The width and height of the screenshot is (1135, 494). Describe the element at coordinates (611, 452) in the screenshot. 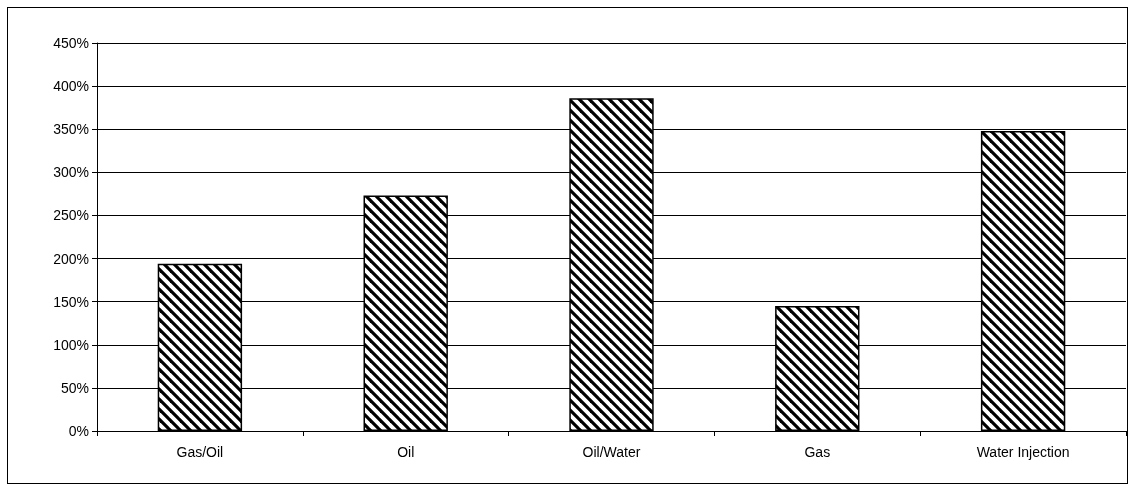

I see `x-tick-label: Oil/Water` at that location.